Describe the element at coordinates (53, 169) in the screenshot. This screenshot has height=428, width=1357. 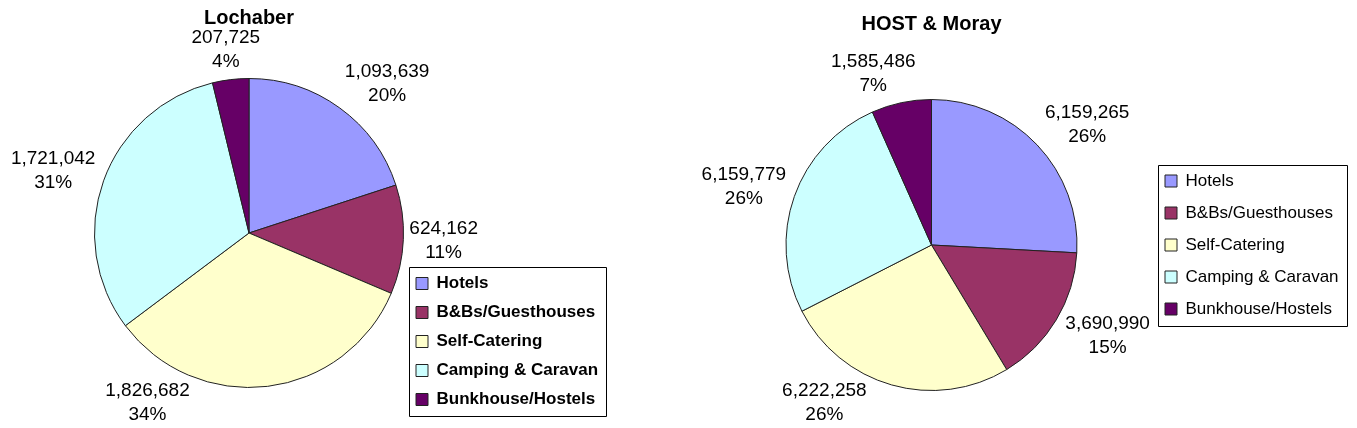
I see `data-label: 1,721,042 31%` at that location.